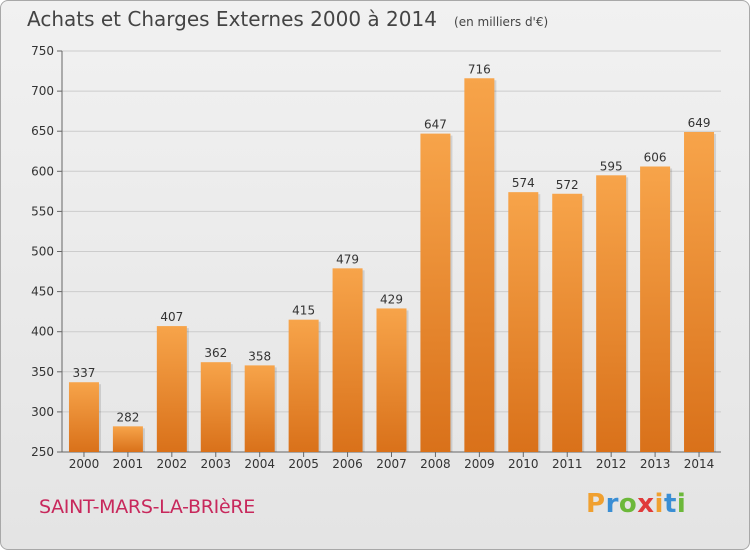 The image size is (750, 550). Describe the element at coordinates (646, 504) in the screenshot. I see `logo-letter: x` at that location.